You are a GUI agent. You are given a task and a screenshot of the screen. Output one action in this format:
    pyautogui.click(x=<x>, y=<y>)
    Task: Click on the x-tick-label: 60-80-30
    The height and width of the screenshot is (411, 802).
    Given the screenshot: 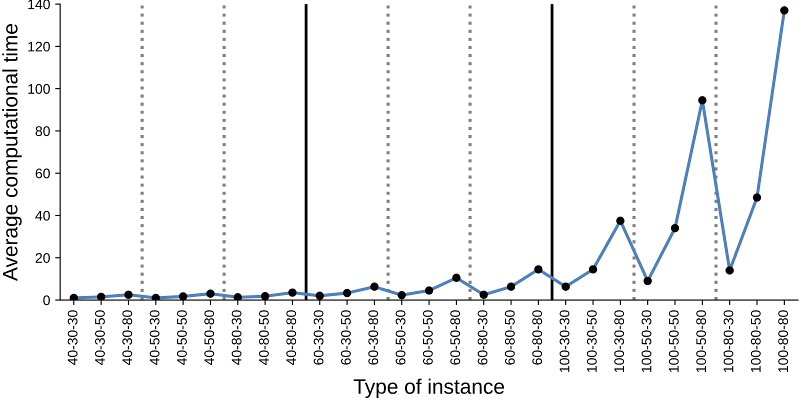 What is the action you would take?
    pyautogui.click(x=483, y=337)
    